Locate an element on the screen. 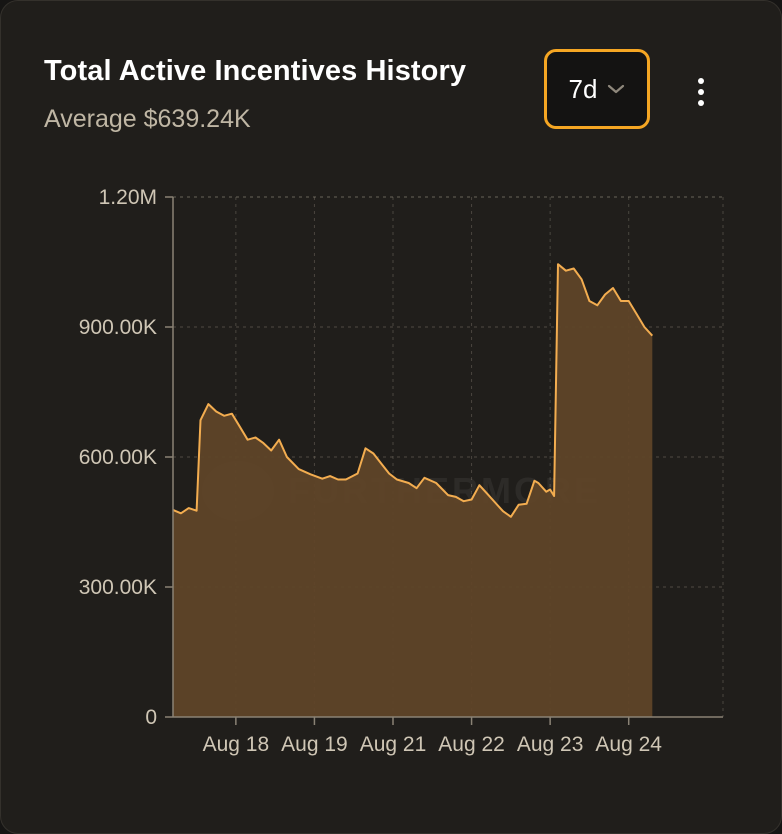  x-tick-label: Aug 18 is located at coordinates (236, 744).